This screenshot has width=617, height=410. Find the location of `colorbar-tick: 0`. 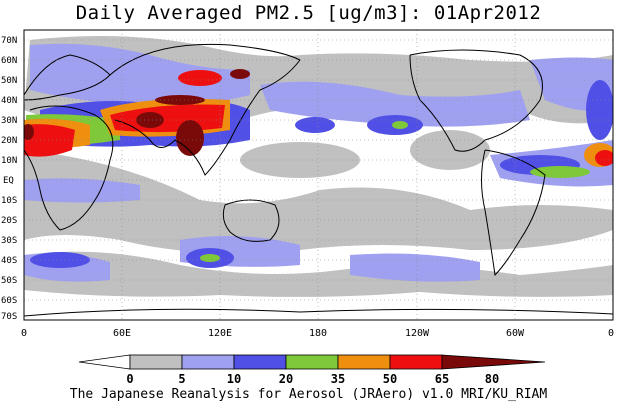

colorbar-tick: 0 is located at coordinates (129, 379).